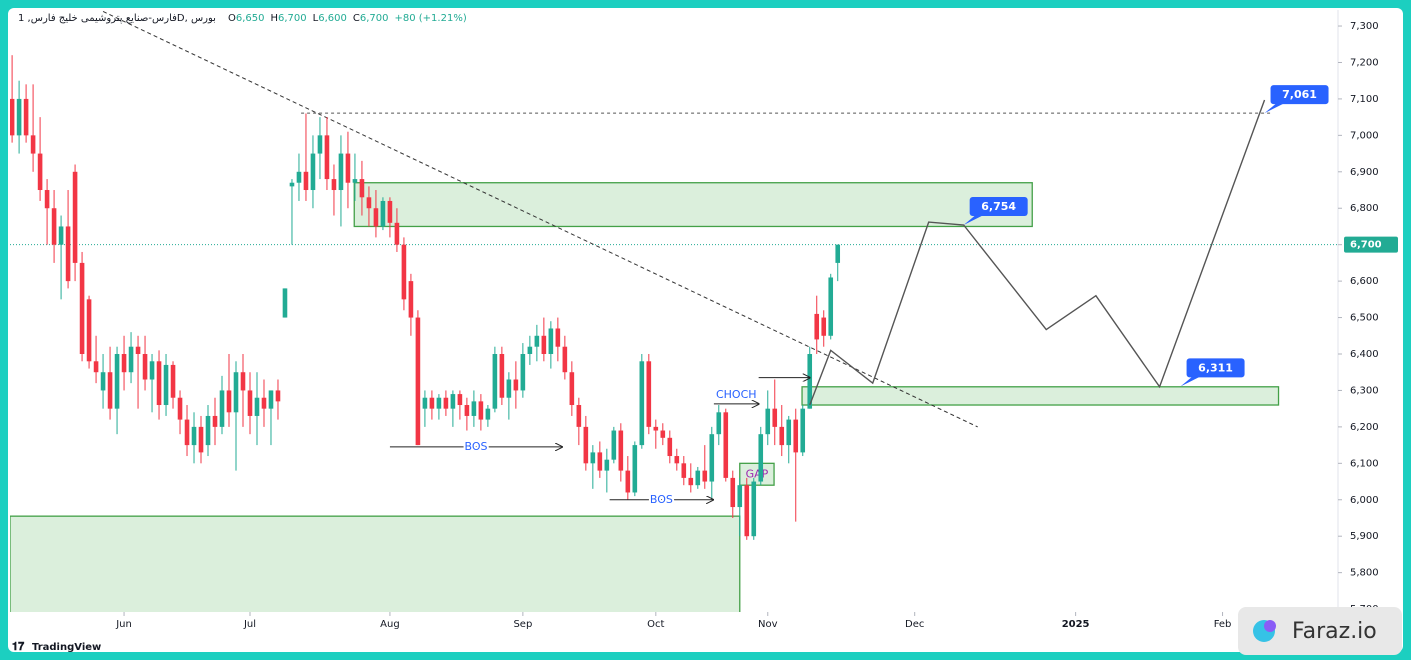  Describe the element at coordinates (1364, 536) in the screenshot. I see `y-tick-label: 5,900` at that location.